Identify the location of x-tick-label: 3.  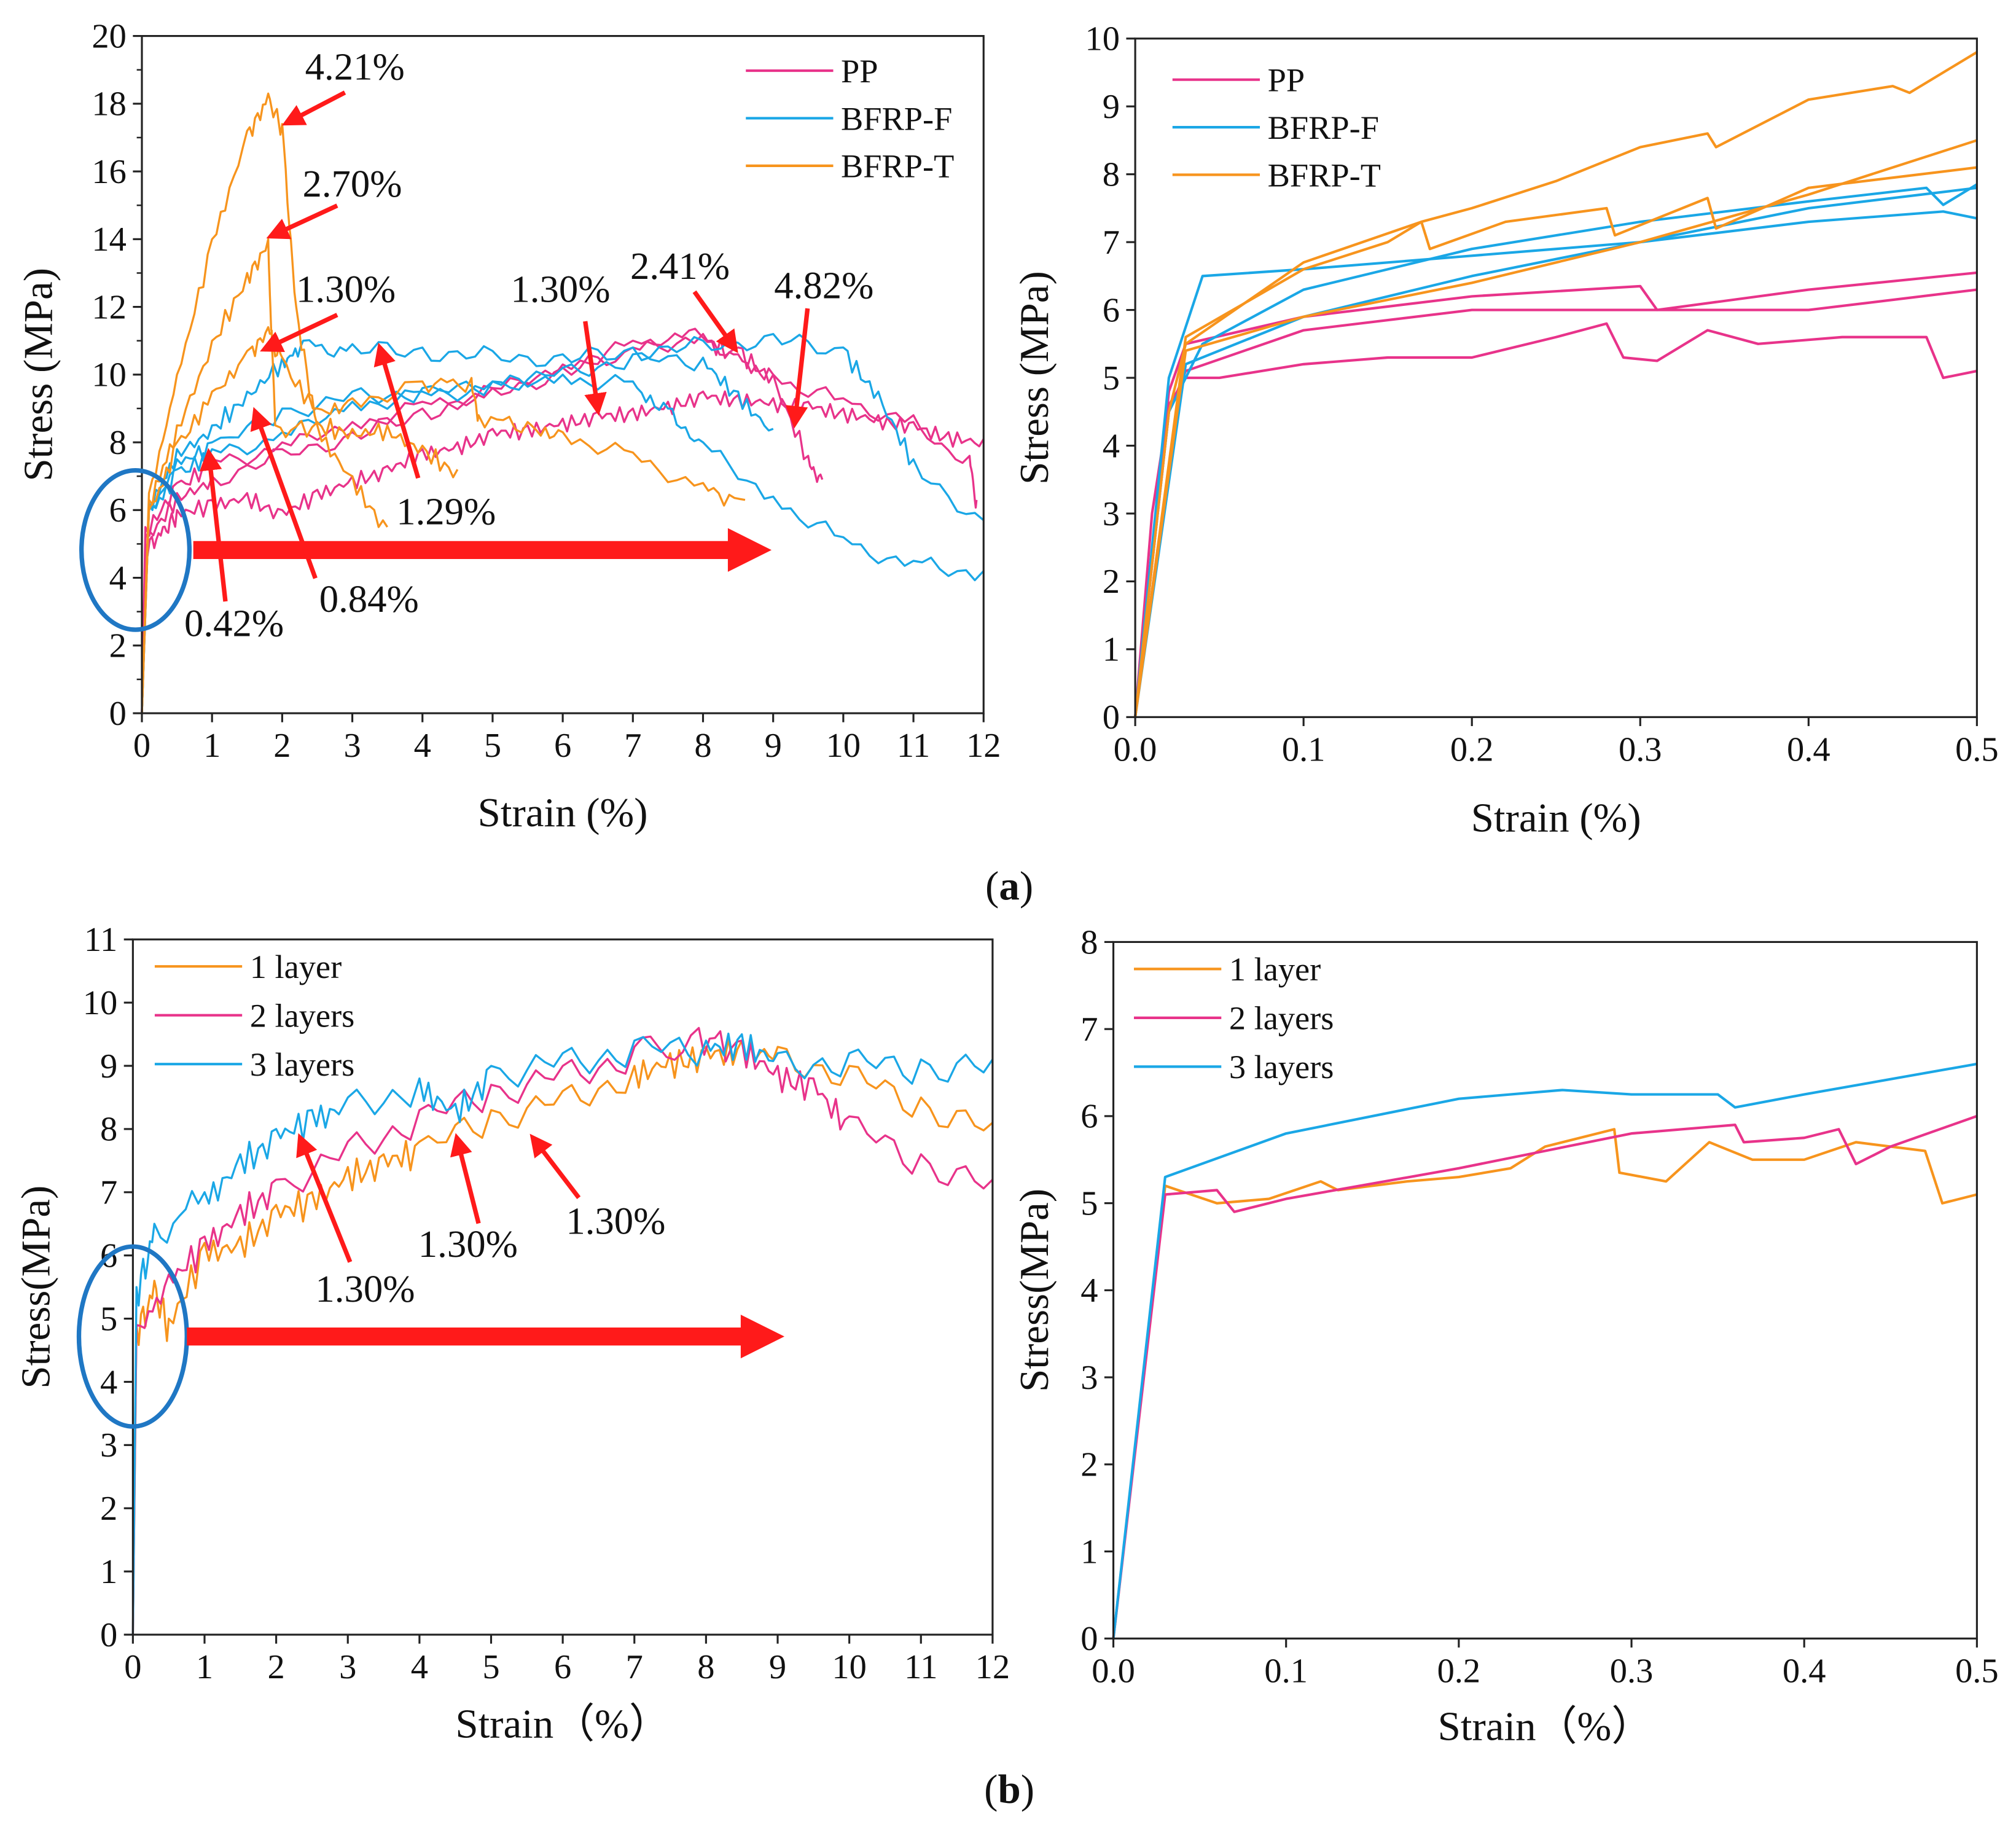
(347, 1667).